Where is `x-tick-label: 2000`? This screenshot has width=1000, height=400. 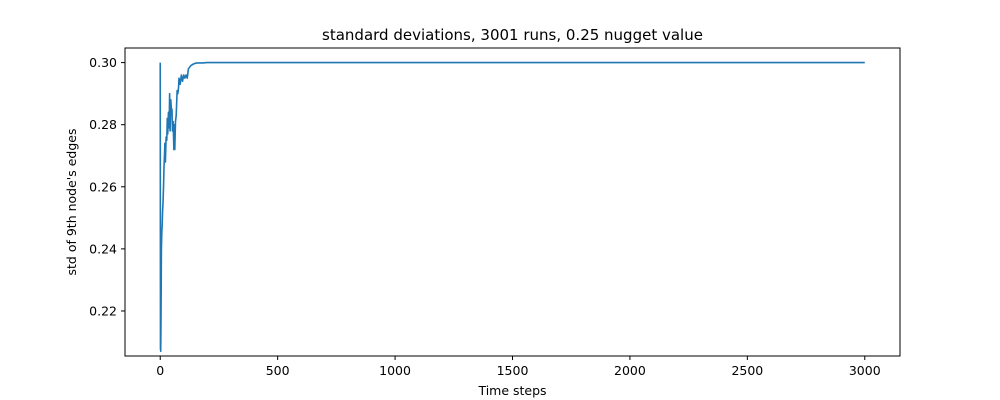 x-tick-label: 2000 is located at coordinates (630, 370).